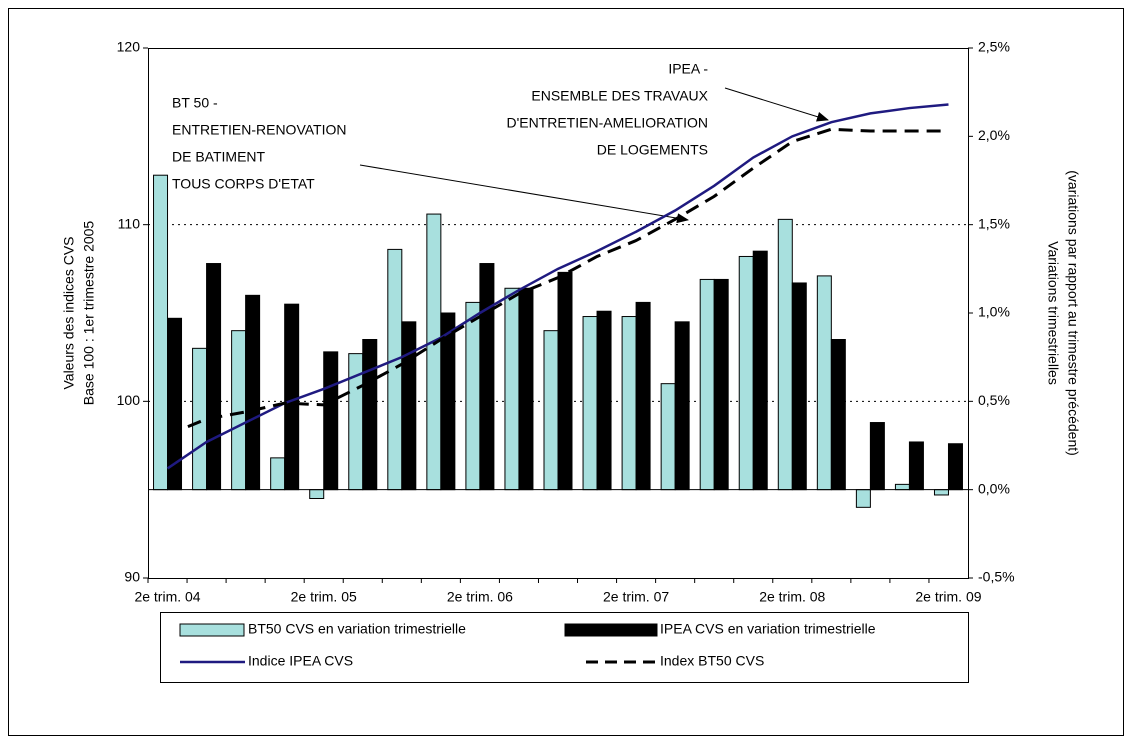  I want to click on y-axis-title: Base 100 : 1er trimestre 2005, so click(89, 313).